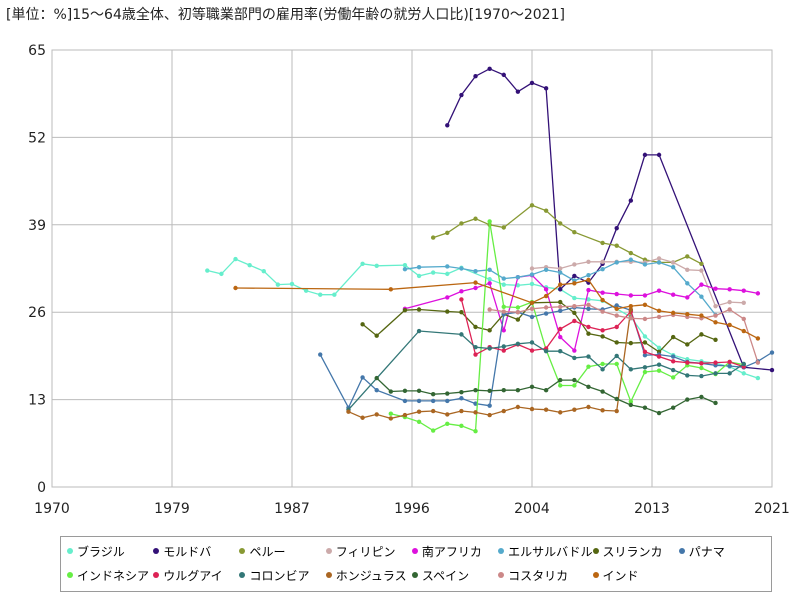  Describe the element at coordinates (620, 575) in the screenshot. I see `legend-label: インド` at that location.